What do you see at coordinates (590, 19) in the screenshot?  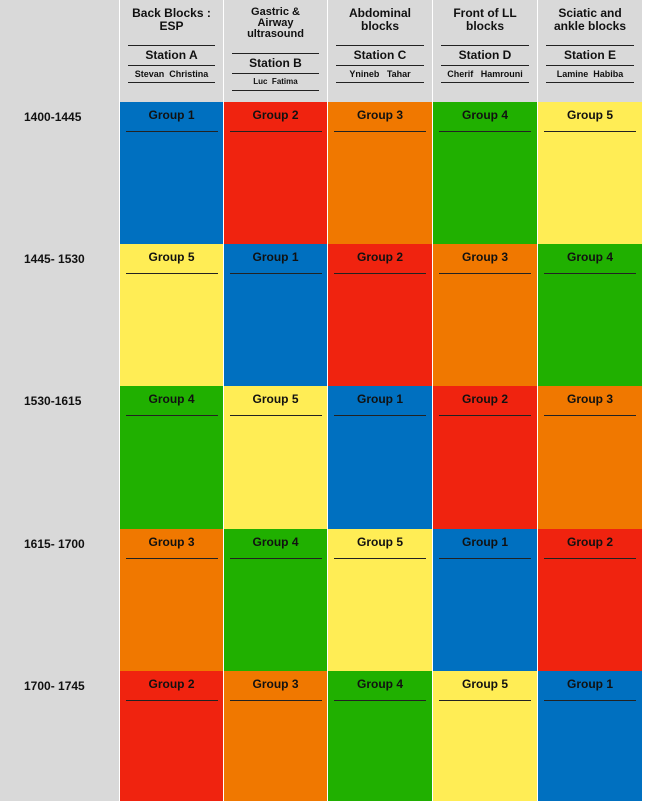 I see `station-e-title: Sciatic and ankle blocks` at bounding box center [590, 19].